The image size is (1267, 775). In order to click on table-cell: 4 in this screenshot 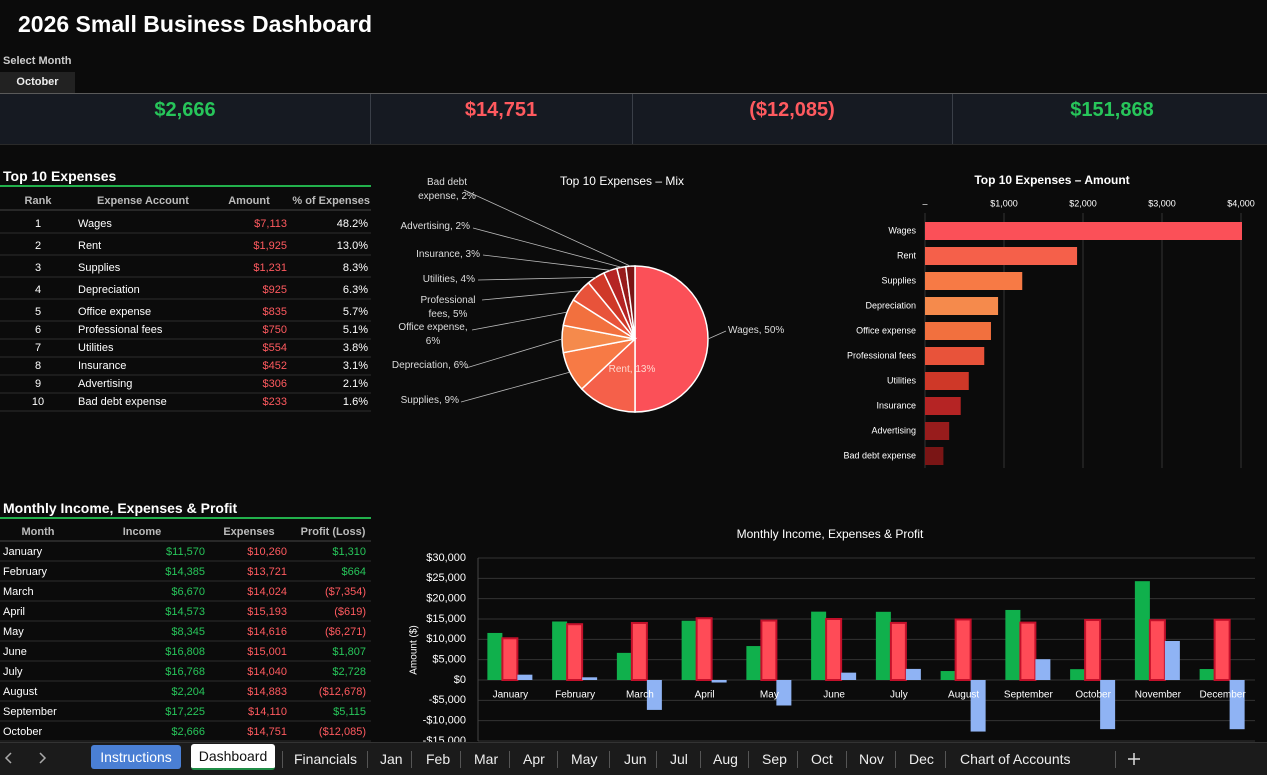, I will do `click(38, 290)`.